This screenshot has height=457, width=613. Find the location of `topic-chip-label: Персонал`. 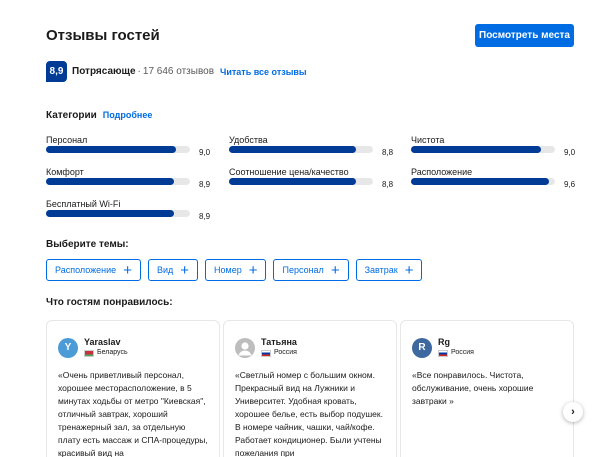

topic-chip-label: Персонал is located at coordinates (303, 270).